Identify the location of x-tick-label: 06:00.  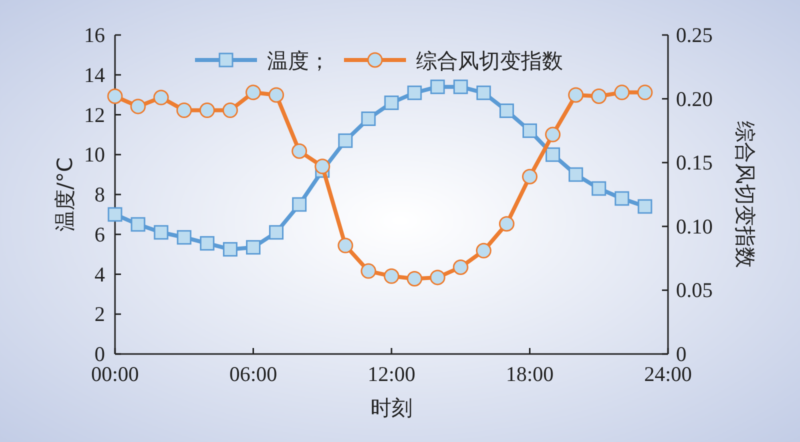
(253, 374).